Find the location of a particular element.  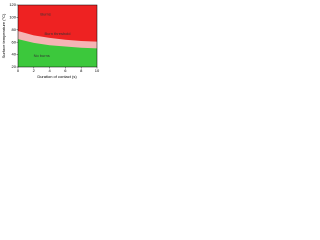

x-tick-label: 0 is located at coordinates (18, 70).